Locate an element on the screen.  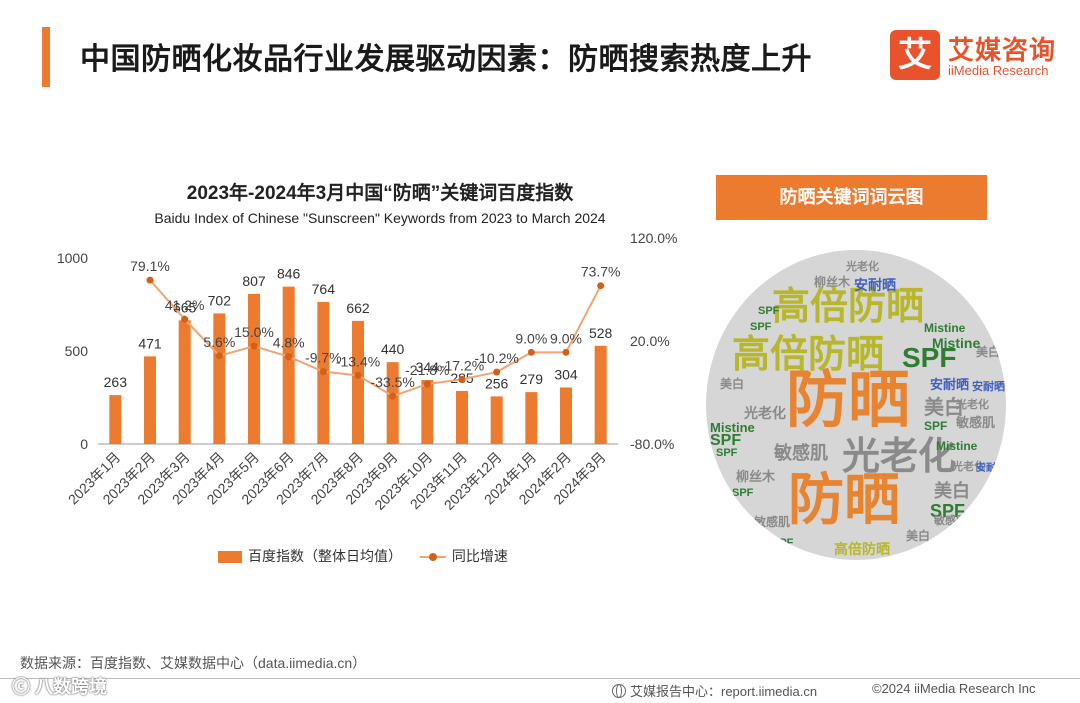
logo-chinese-name: 艾媒咨询 is located at coordinates (1002, 50).